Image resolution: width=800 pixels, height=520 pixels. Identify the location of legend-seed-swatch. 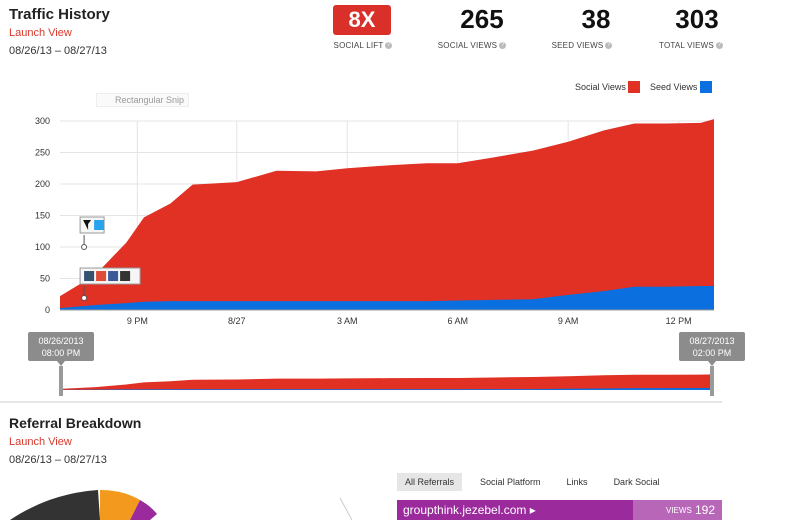
(706, 87).